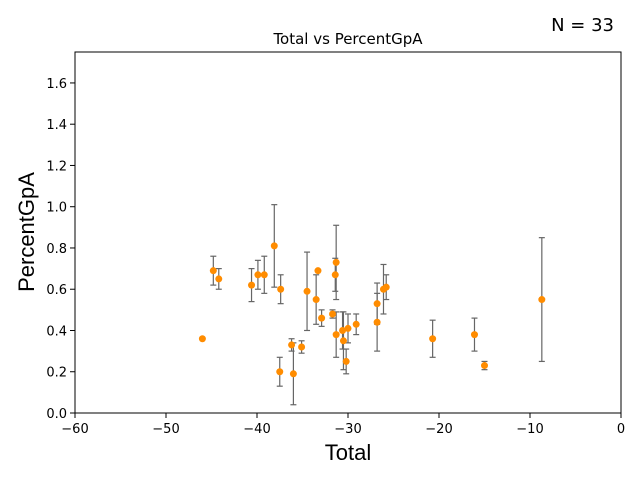 Image resolution: width=640 pixels, height=480 pixels. What do you see at coordinates (56, 331) in the screenshot?
I see `y-tick-label: 0.4` at bounding box center [56, 331].